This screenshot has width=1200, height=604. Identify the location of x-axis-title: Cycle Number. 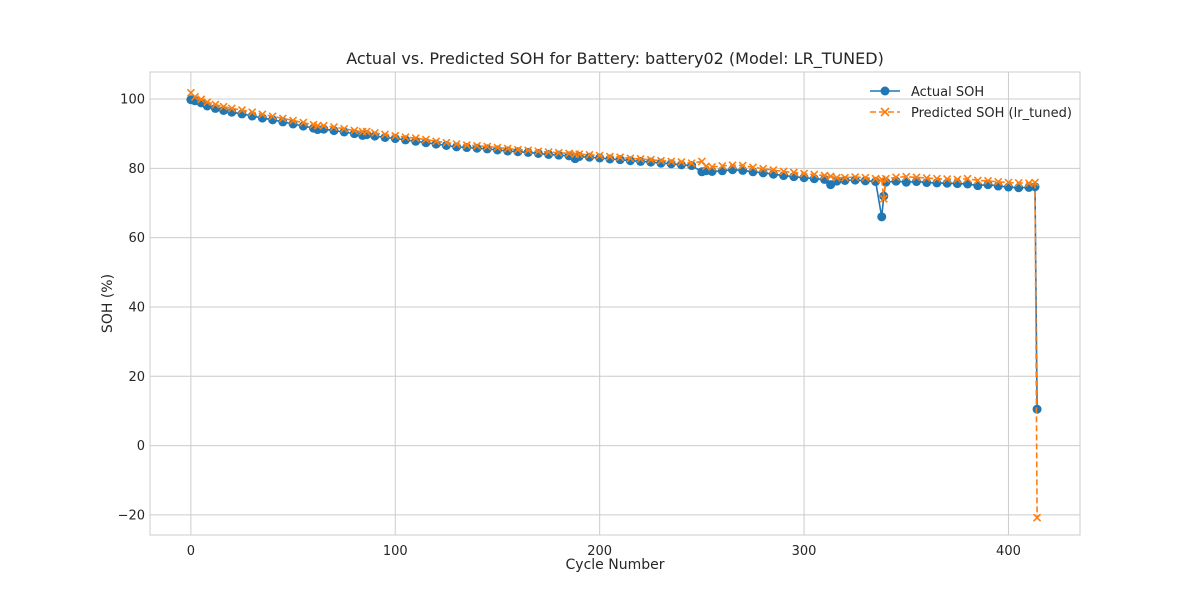
(615, 565).